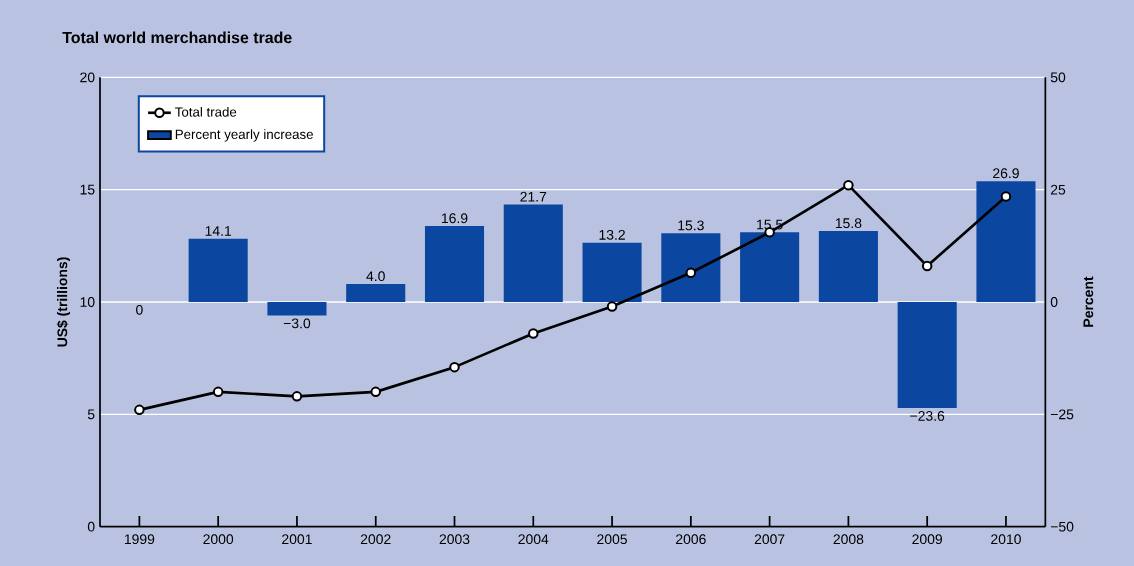 This screenshot has height=566, width=1134. What do you see at coordinates (927, 415) in the screenshot?
I see `data-label: −23.6` at bounding box center [927, 415].